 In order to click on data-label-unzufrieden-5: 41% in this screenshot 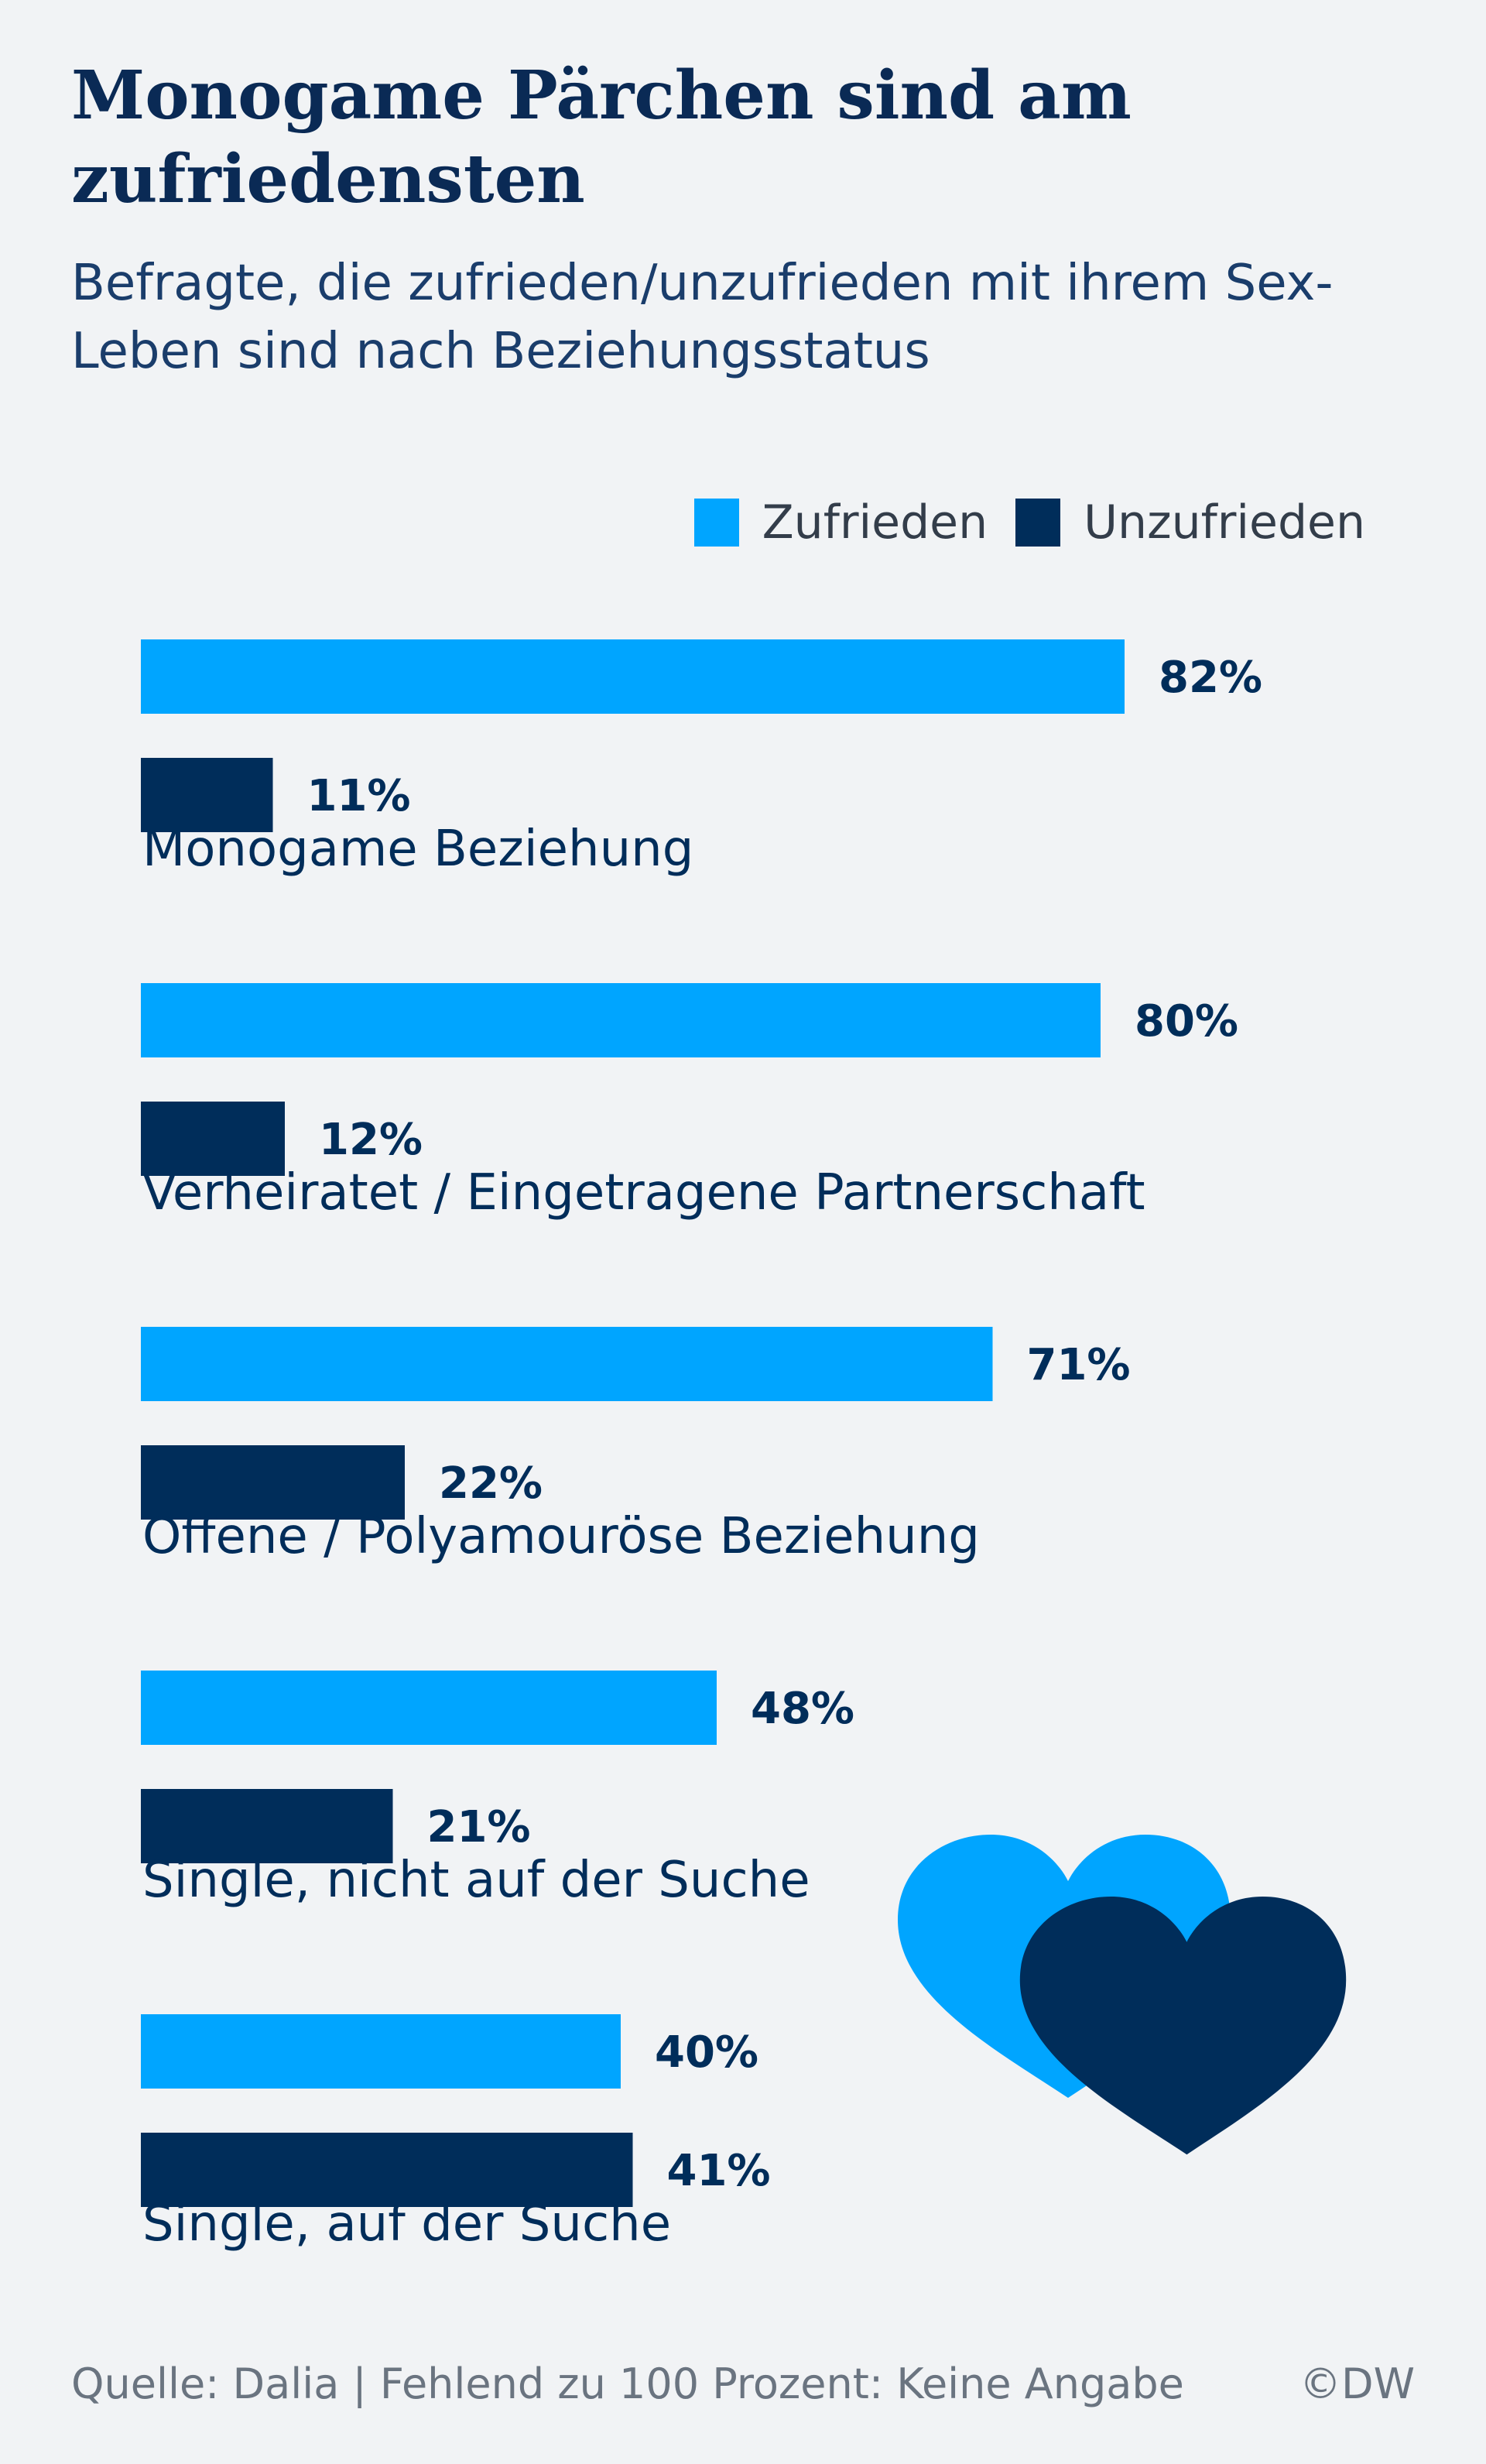, I will do `click(719, 2171)`.